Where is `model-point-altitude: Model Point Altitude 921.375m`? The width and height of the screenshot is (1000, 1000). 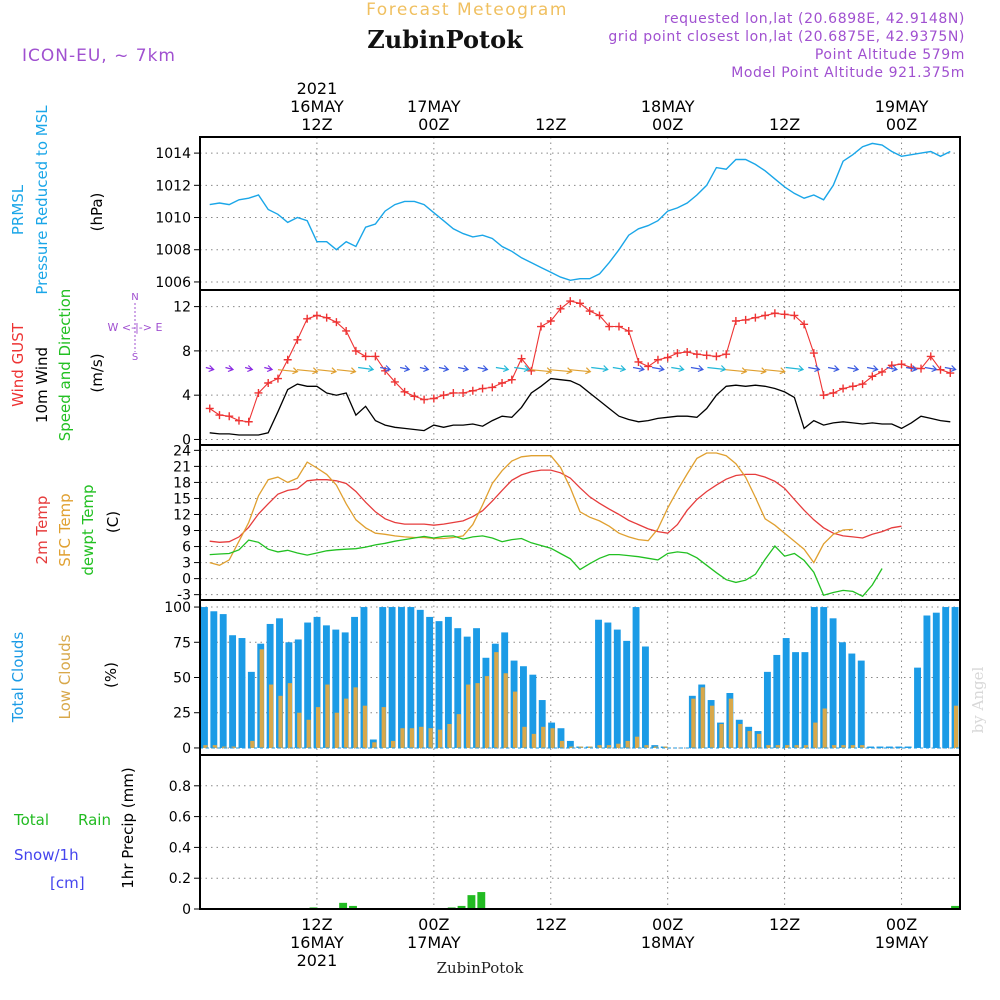 model-point-altitude: Model Point Altitude 921.375m is located at coordinates (848, 73).